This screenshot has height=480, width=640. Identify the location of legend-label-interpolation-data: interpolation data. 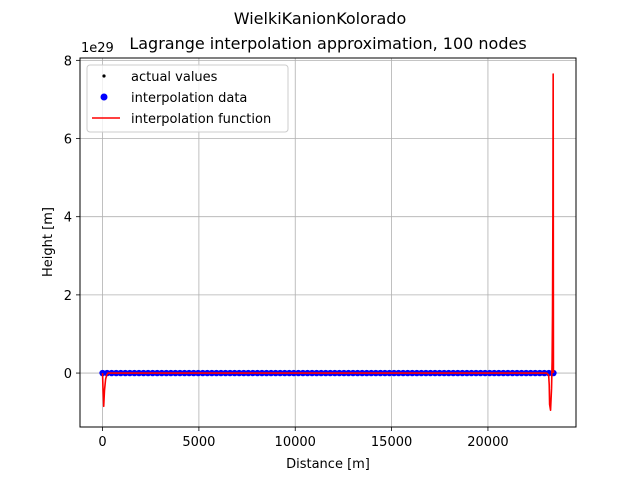
(189, 98).